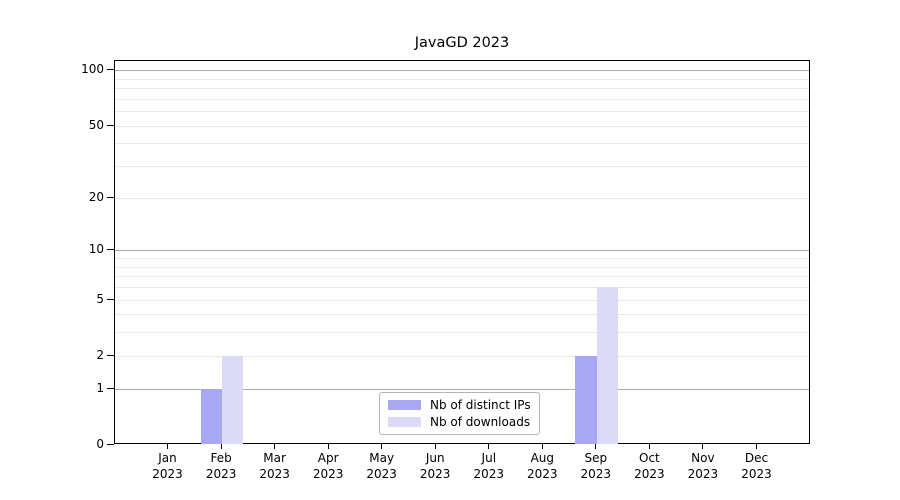 The width and height of the screenshot is (900, 500). What do you see at coordinates (167, 466) in the screenshot?
I see `x-tick-label: Jan 2023` at bounding box center [167, 466].